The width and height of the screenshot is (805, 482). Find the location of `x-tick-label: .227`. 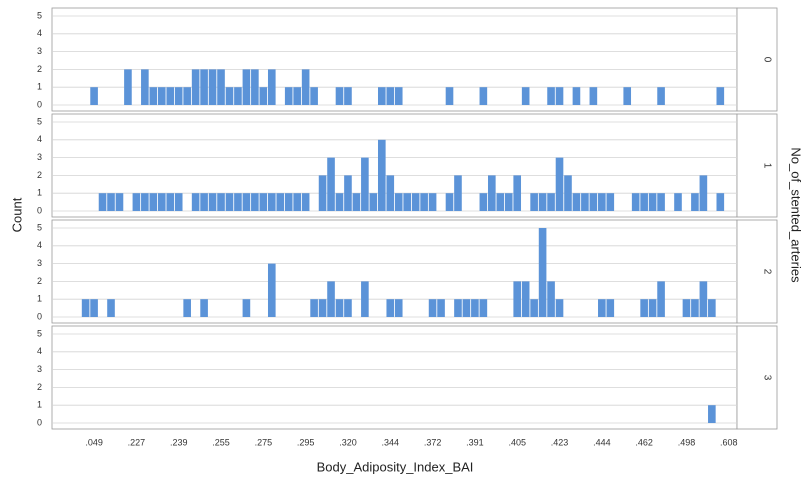

x-tick-label: .227 is located at coordinates (137, 442).